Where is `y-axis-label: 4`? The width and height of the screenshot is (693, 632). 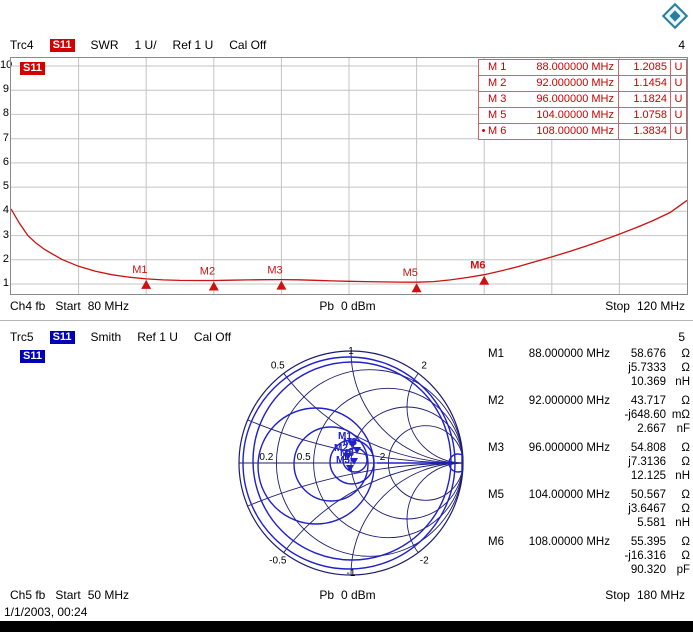 y-axis-label: 4 is located at coordinates (5, 210).